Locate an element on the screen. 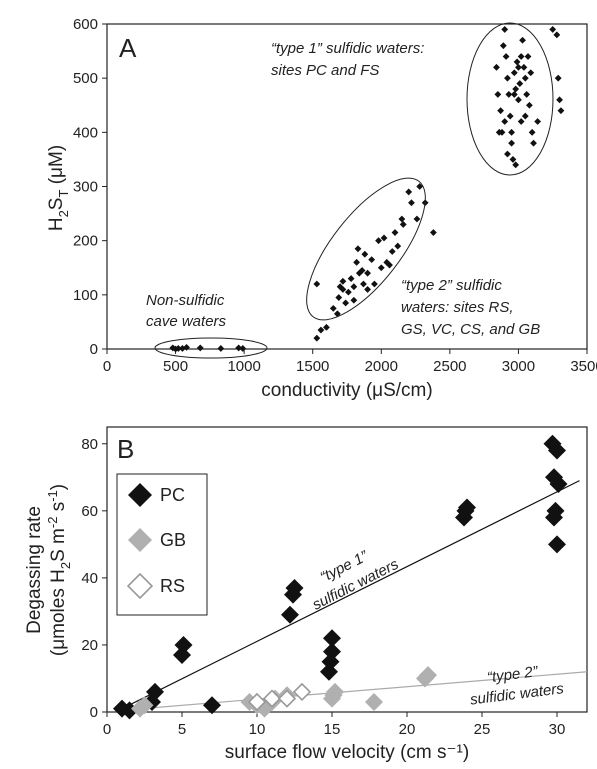 This screenshot has width=597, height=769. a-x-tick-label: 0 is located at coordinates (107, 366).